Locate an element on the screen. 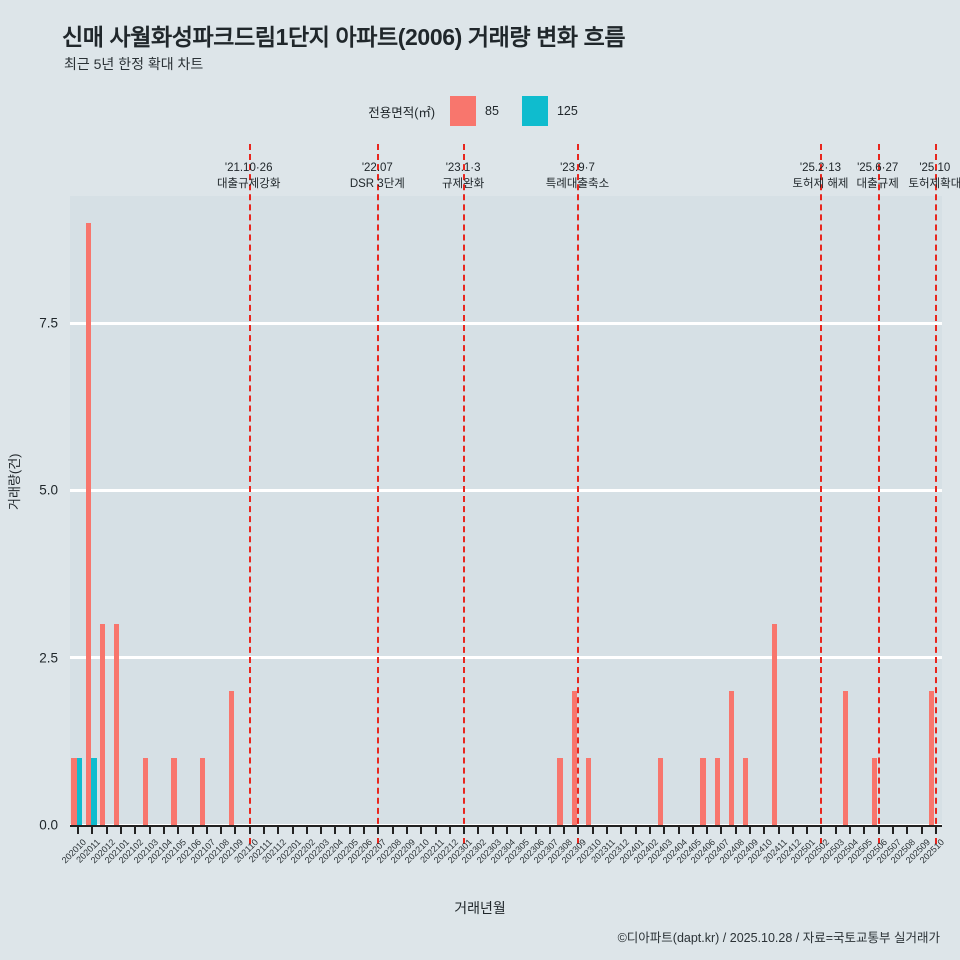 The height and width of the screenshot is (960, 960). annotation-label: '22.07 DSR 3단계 is located at coordinates (377, 176).